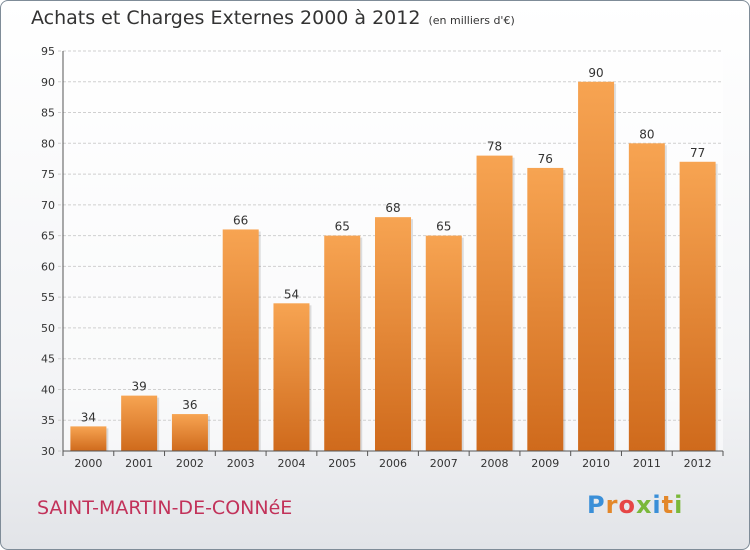  I want to click on y-tick-label: 80, so click(48, 143).